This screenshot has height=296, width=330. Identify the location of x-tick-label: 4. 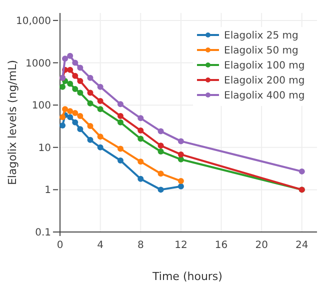
(100, 245).